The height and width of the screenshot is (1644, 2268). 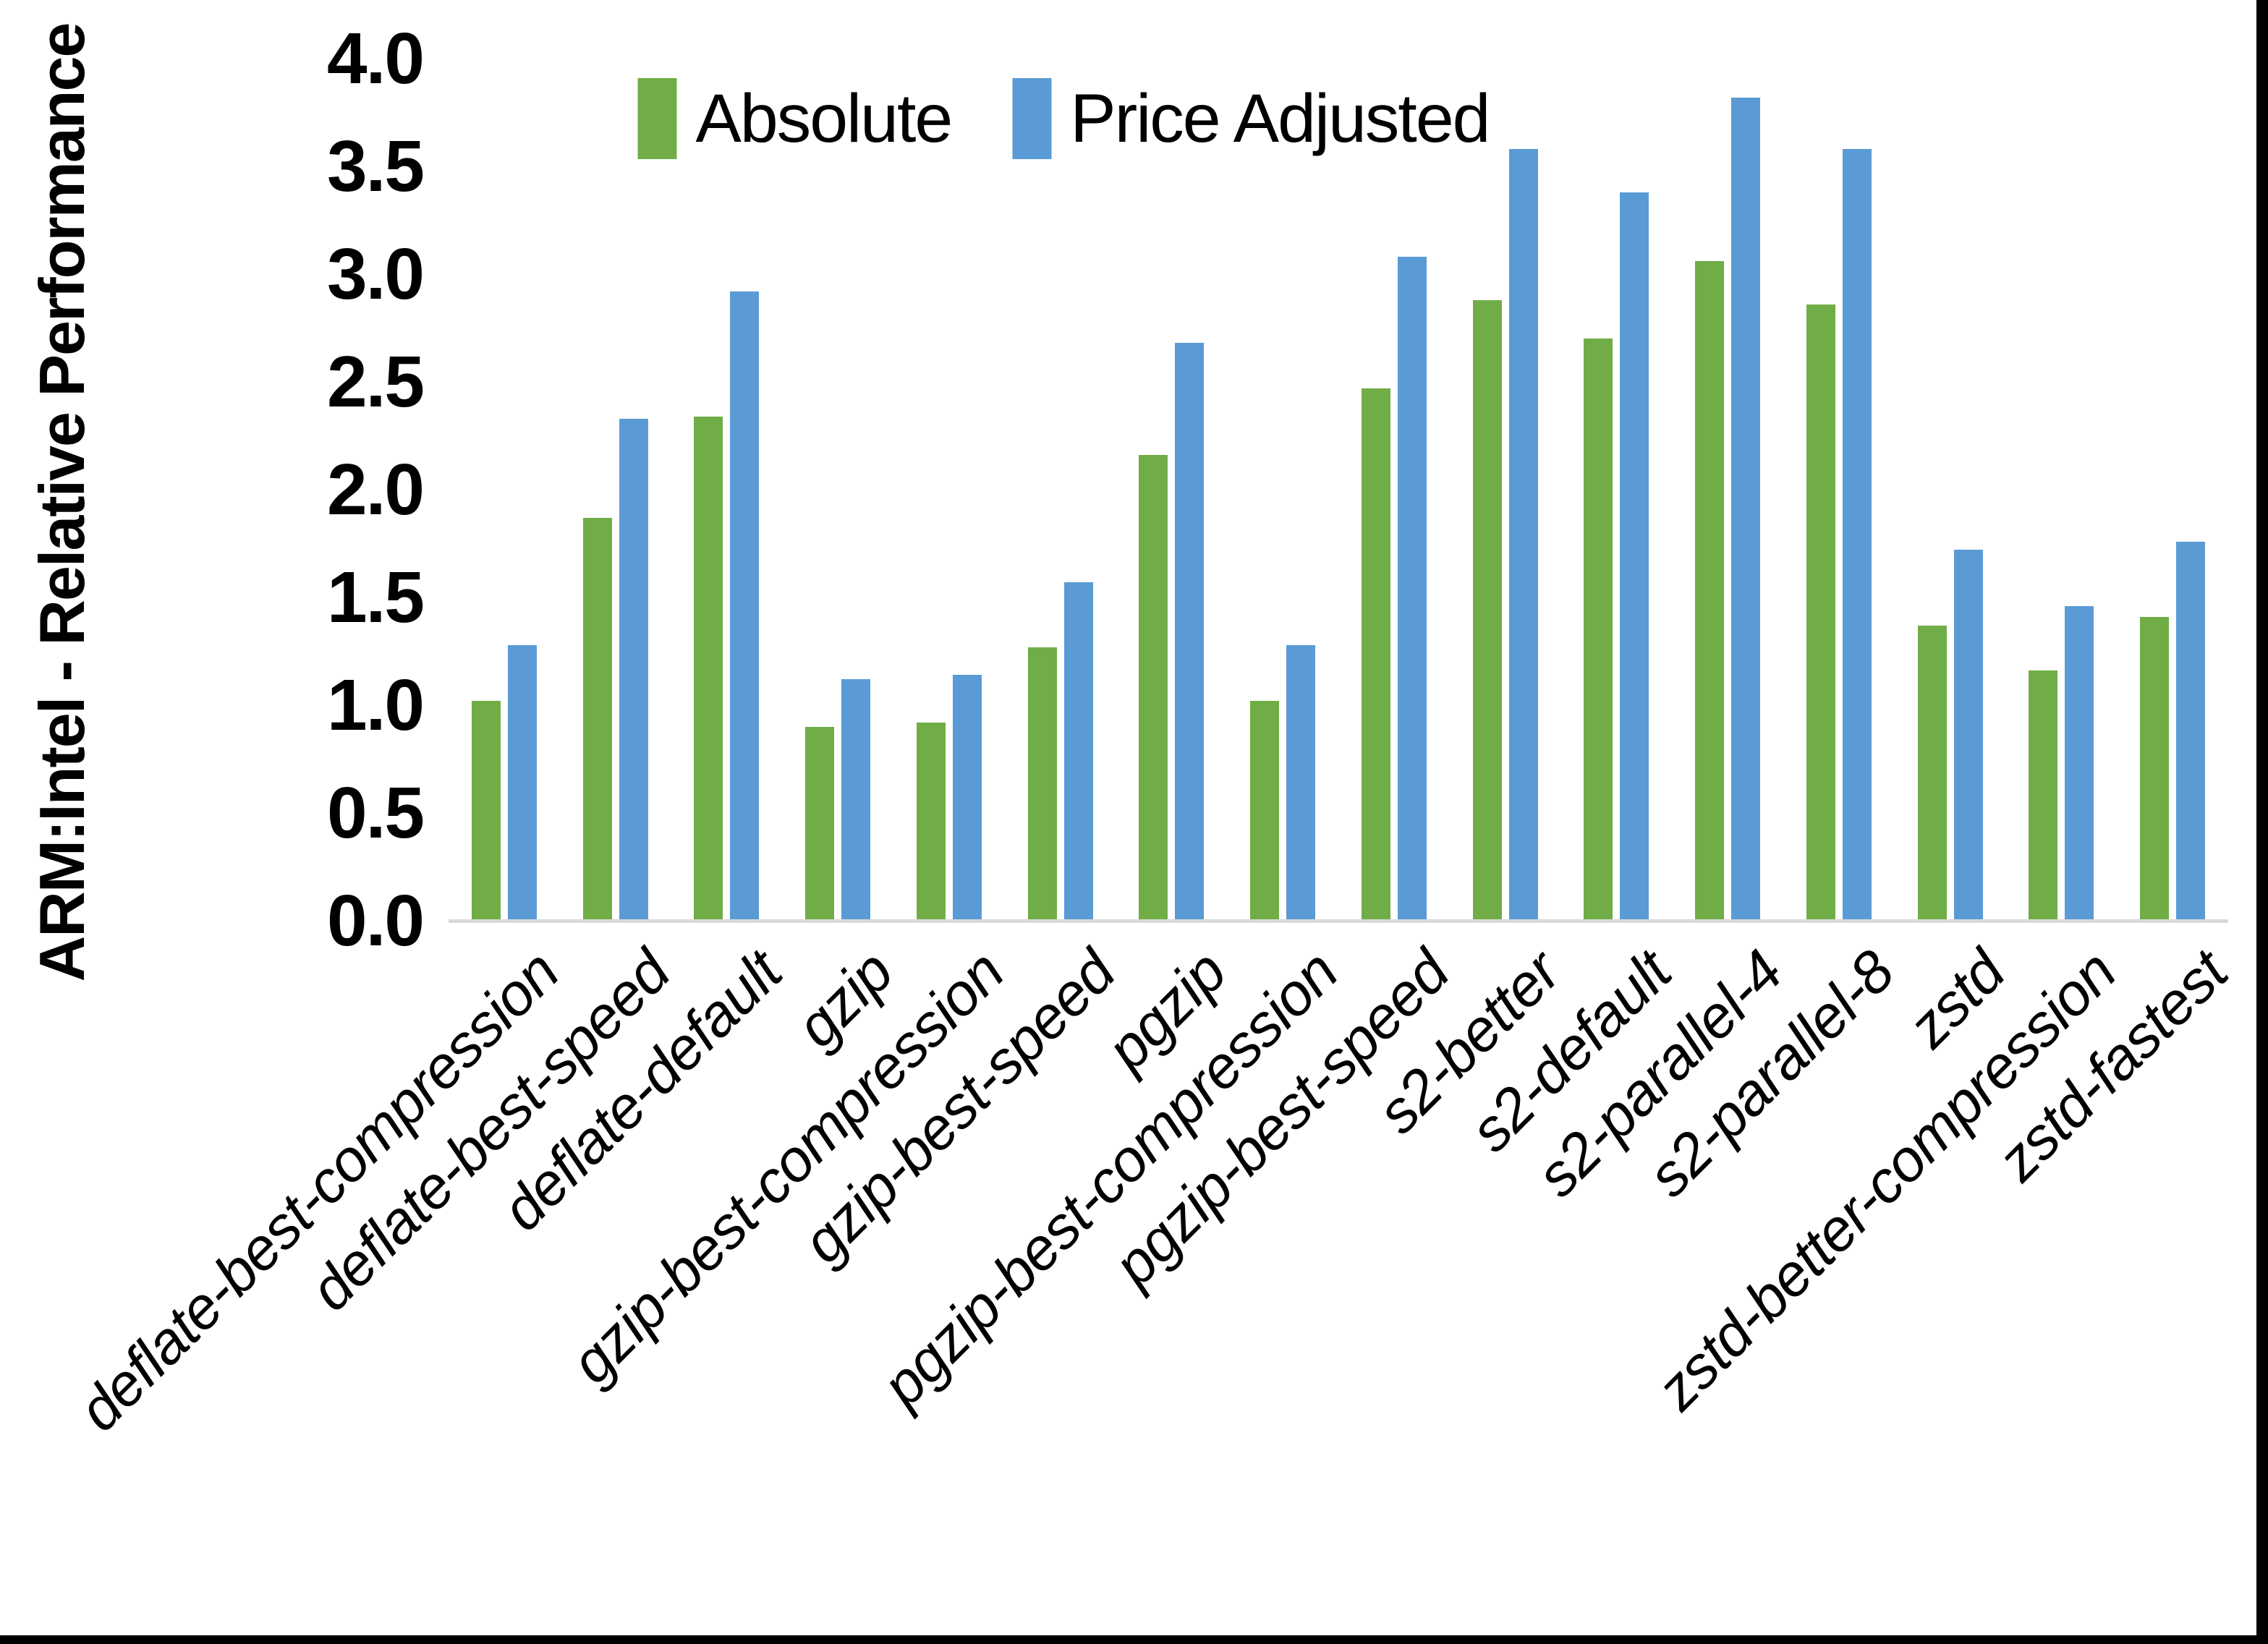 I want to click on y-tick-label: 3.5, so click(x=375, y=166).